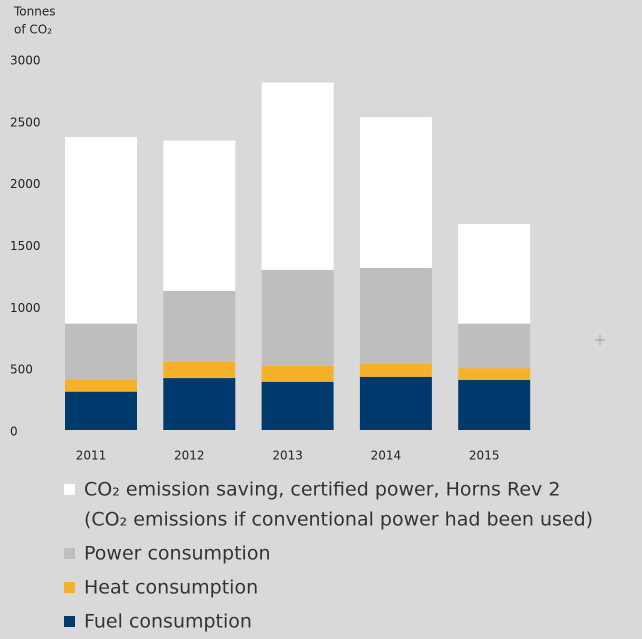  What do you see at coordinates (171, 588) in the screenshot?
I see `legend-label: Heat consumption` at bounding box center [171, 588].